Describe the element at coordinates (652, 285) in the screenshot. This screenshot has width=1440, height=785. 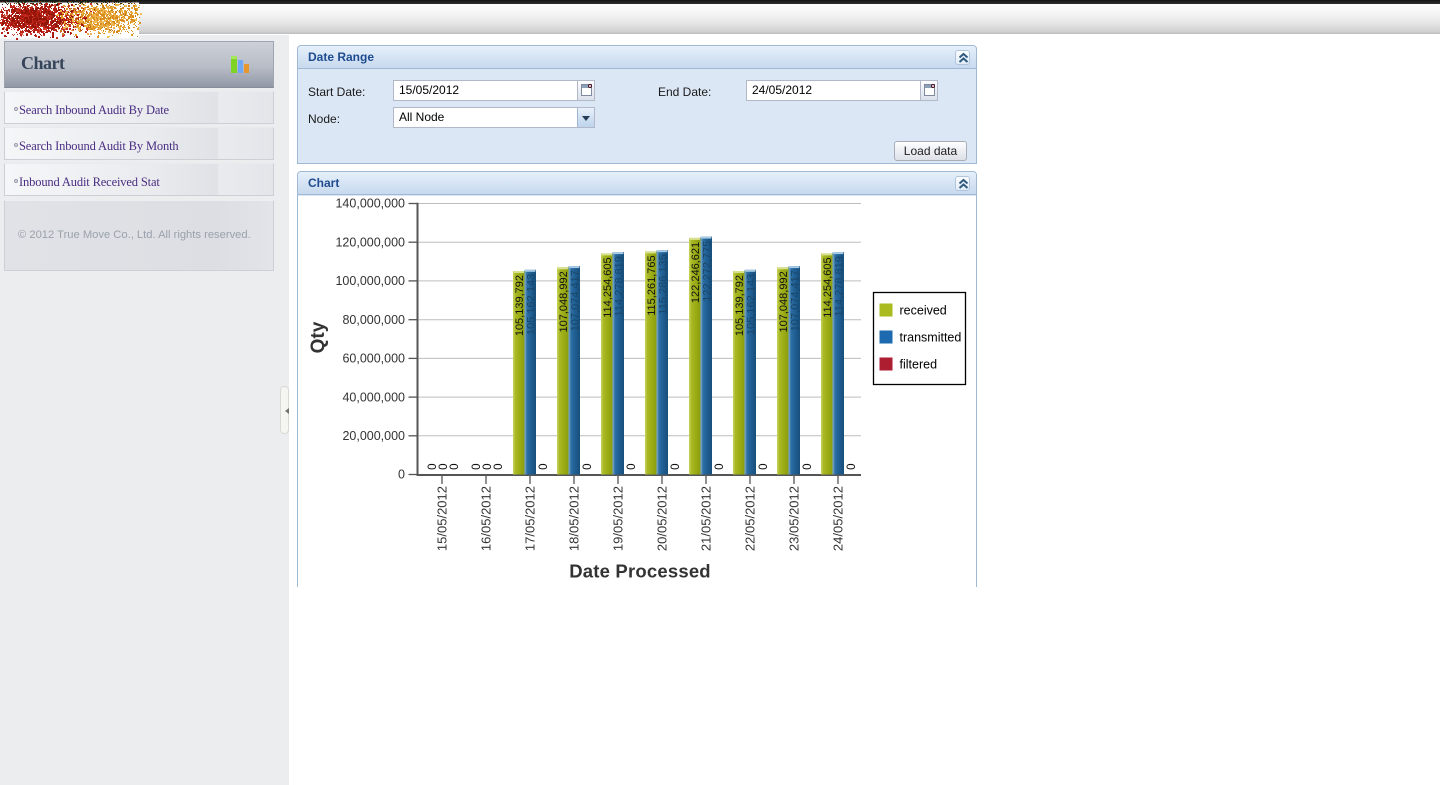
I see `svg-text: 115,261,765` at that location.